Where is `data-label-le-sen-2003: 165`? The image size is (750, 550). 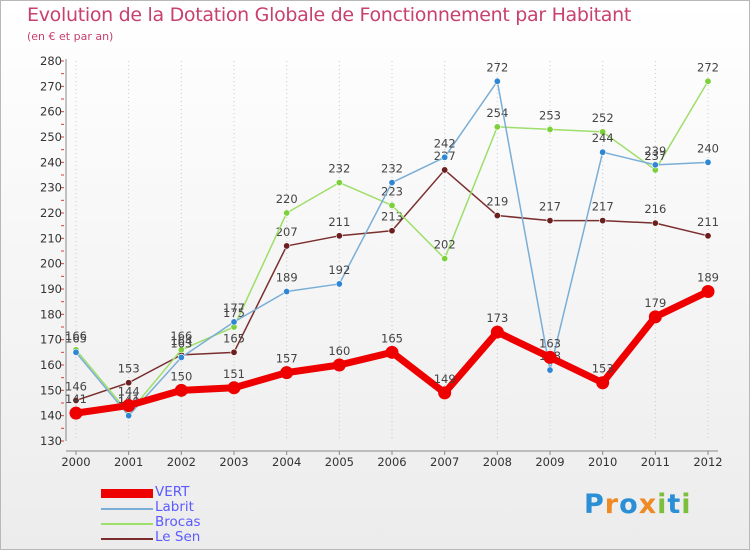
data-label-le-sen-2003: 165 is located at coordinates (234, 338).